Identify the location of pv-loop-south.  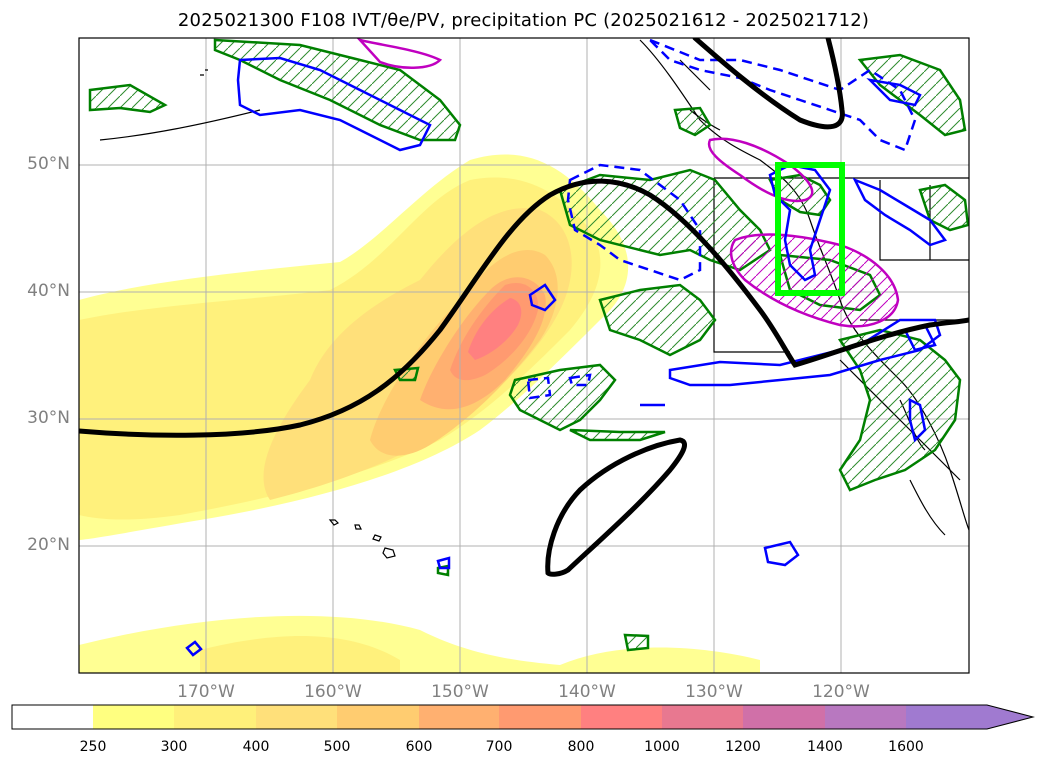
(616, 507).